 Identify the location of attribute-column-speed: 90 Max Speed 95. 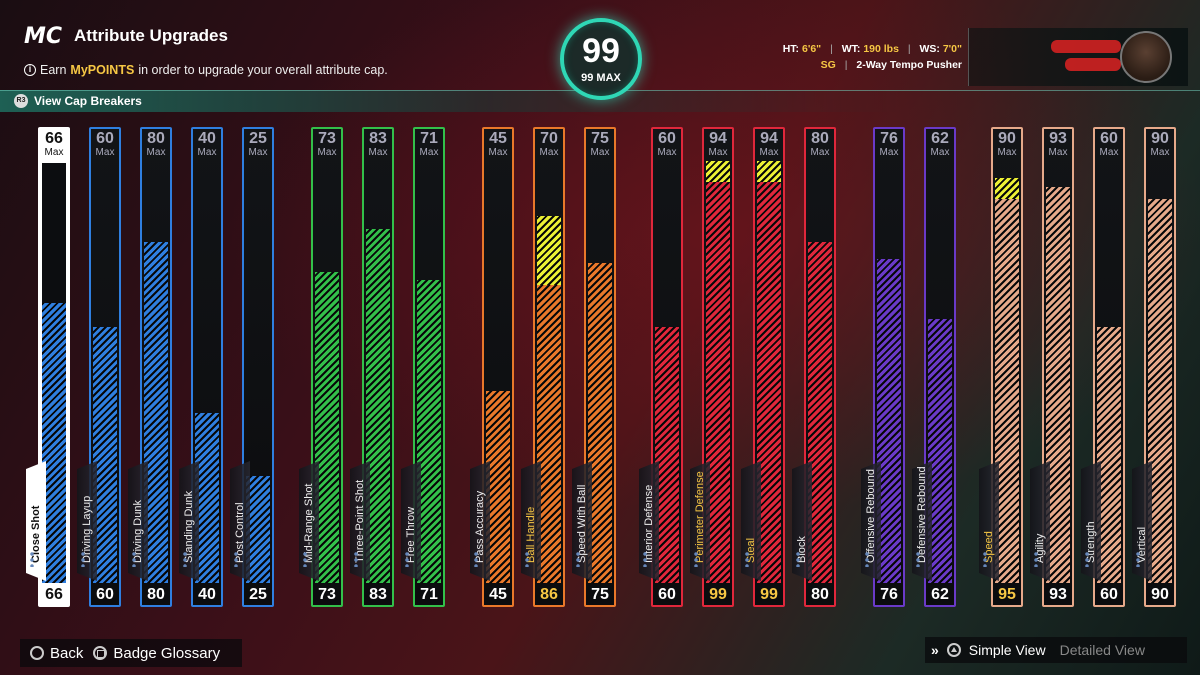
(1007, 367).